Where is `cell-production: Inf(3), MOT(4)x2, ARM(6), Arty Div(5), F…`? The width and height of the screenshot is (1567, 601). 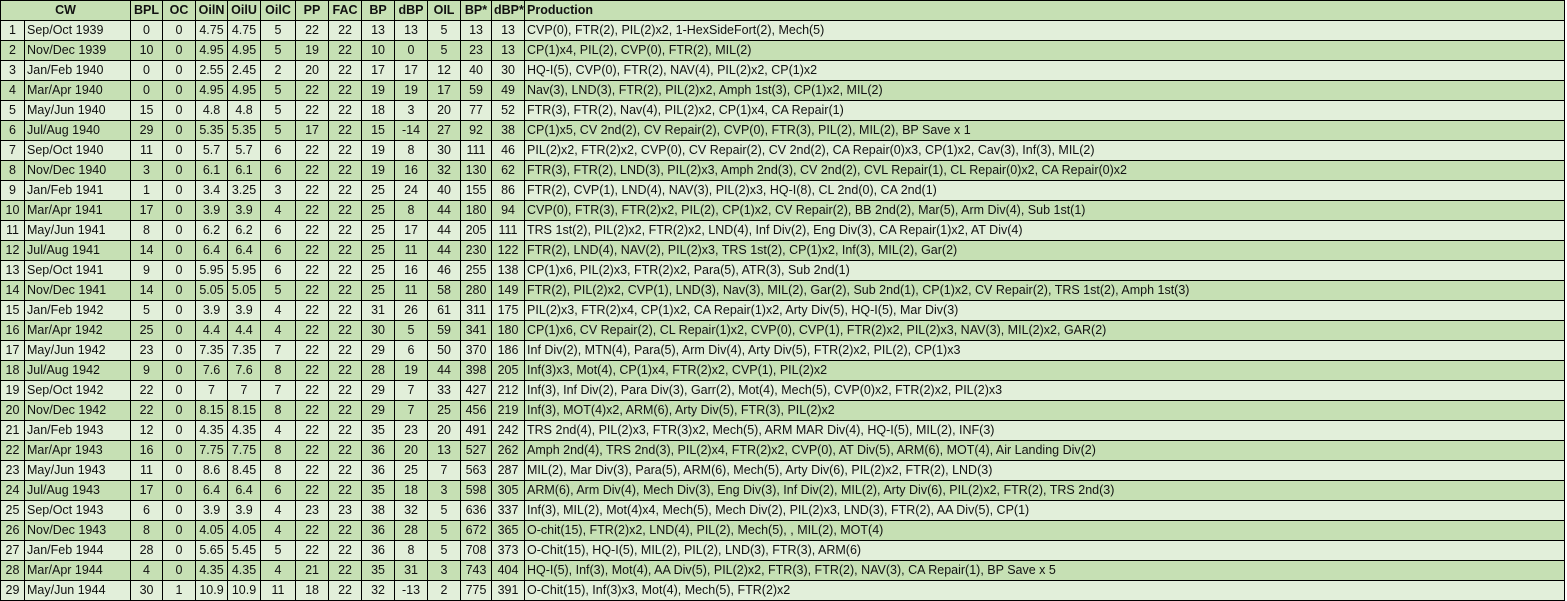 cell-production: Inf(3), MOT(4)x2, ARM(6), Arty Div(5), F… is located at coordinates (1044, 410).